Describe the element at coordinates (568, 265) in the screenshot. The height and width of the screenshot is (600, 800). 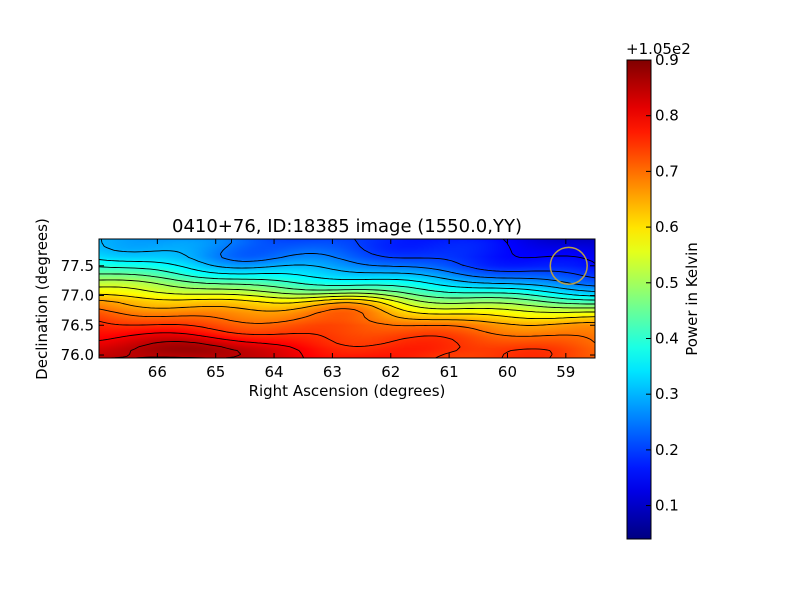
I see `beam-marker` at that location.